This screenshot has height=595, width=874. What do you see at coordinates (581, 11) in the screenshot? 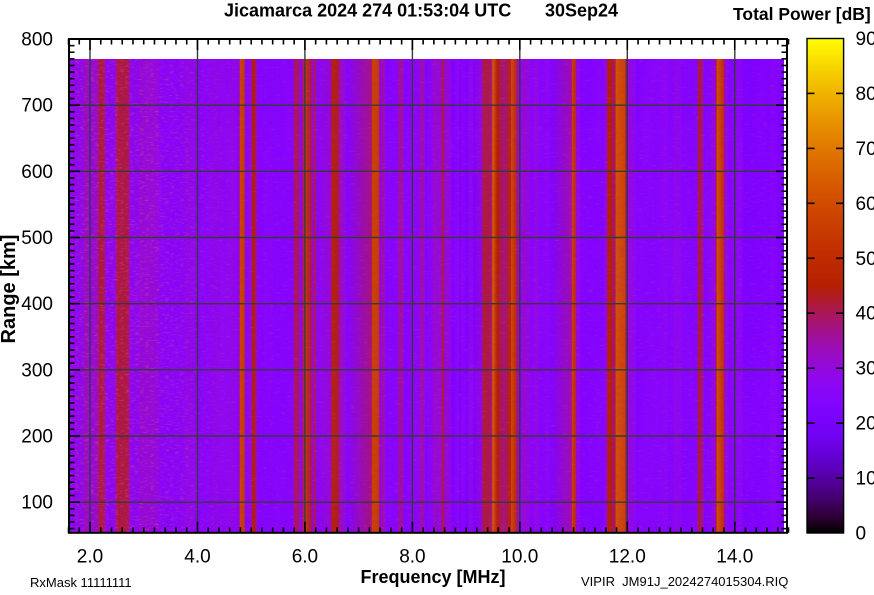
I see `svg-text: 30Sep24` at bounding box center [581, 11].